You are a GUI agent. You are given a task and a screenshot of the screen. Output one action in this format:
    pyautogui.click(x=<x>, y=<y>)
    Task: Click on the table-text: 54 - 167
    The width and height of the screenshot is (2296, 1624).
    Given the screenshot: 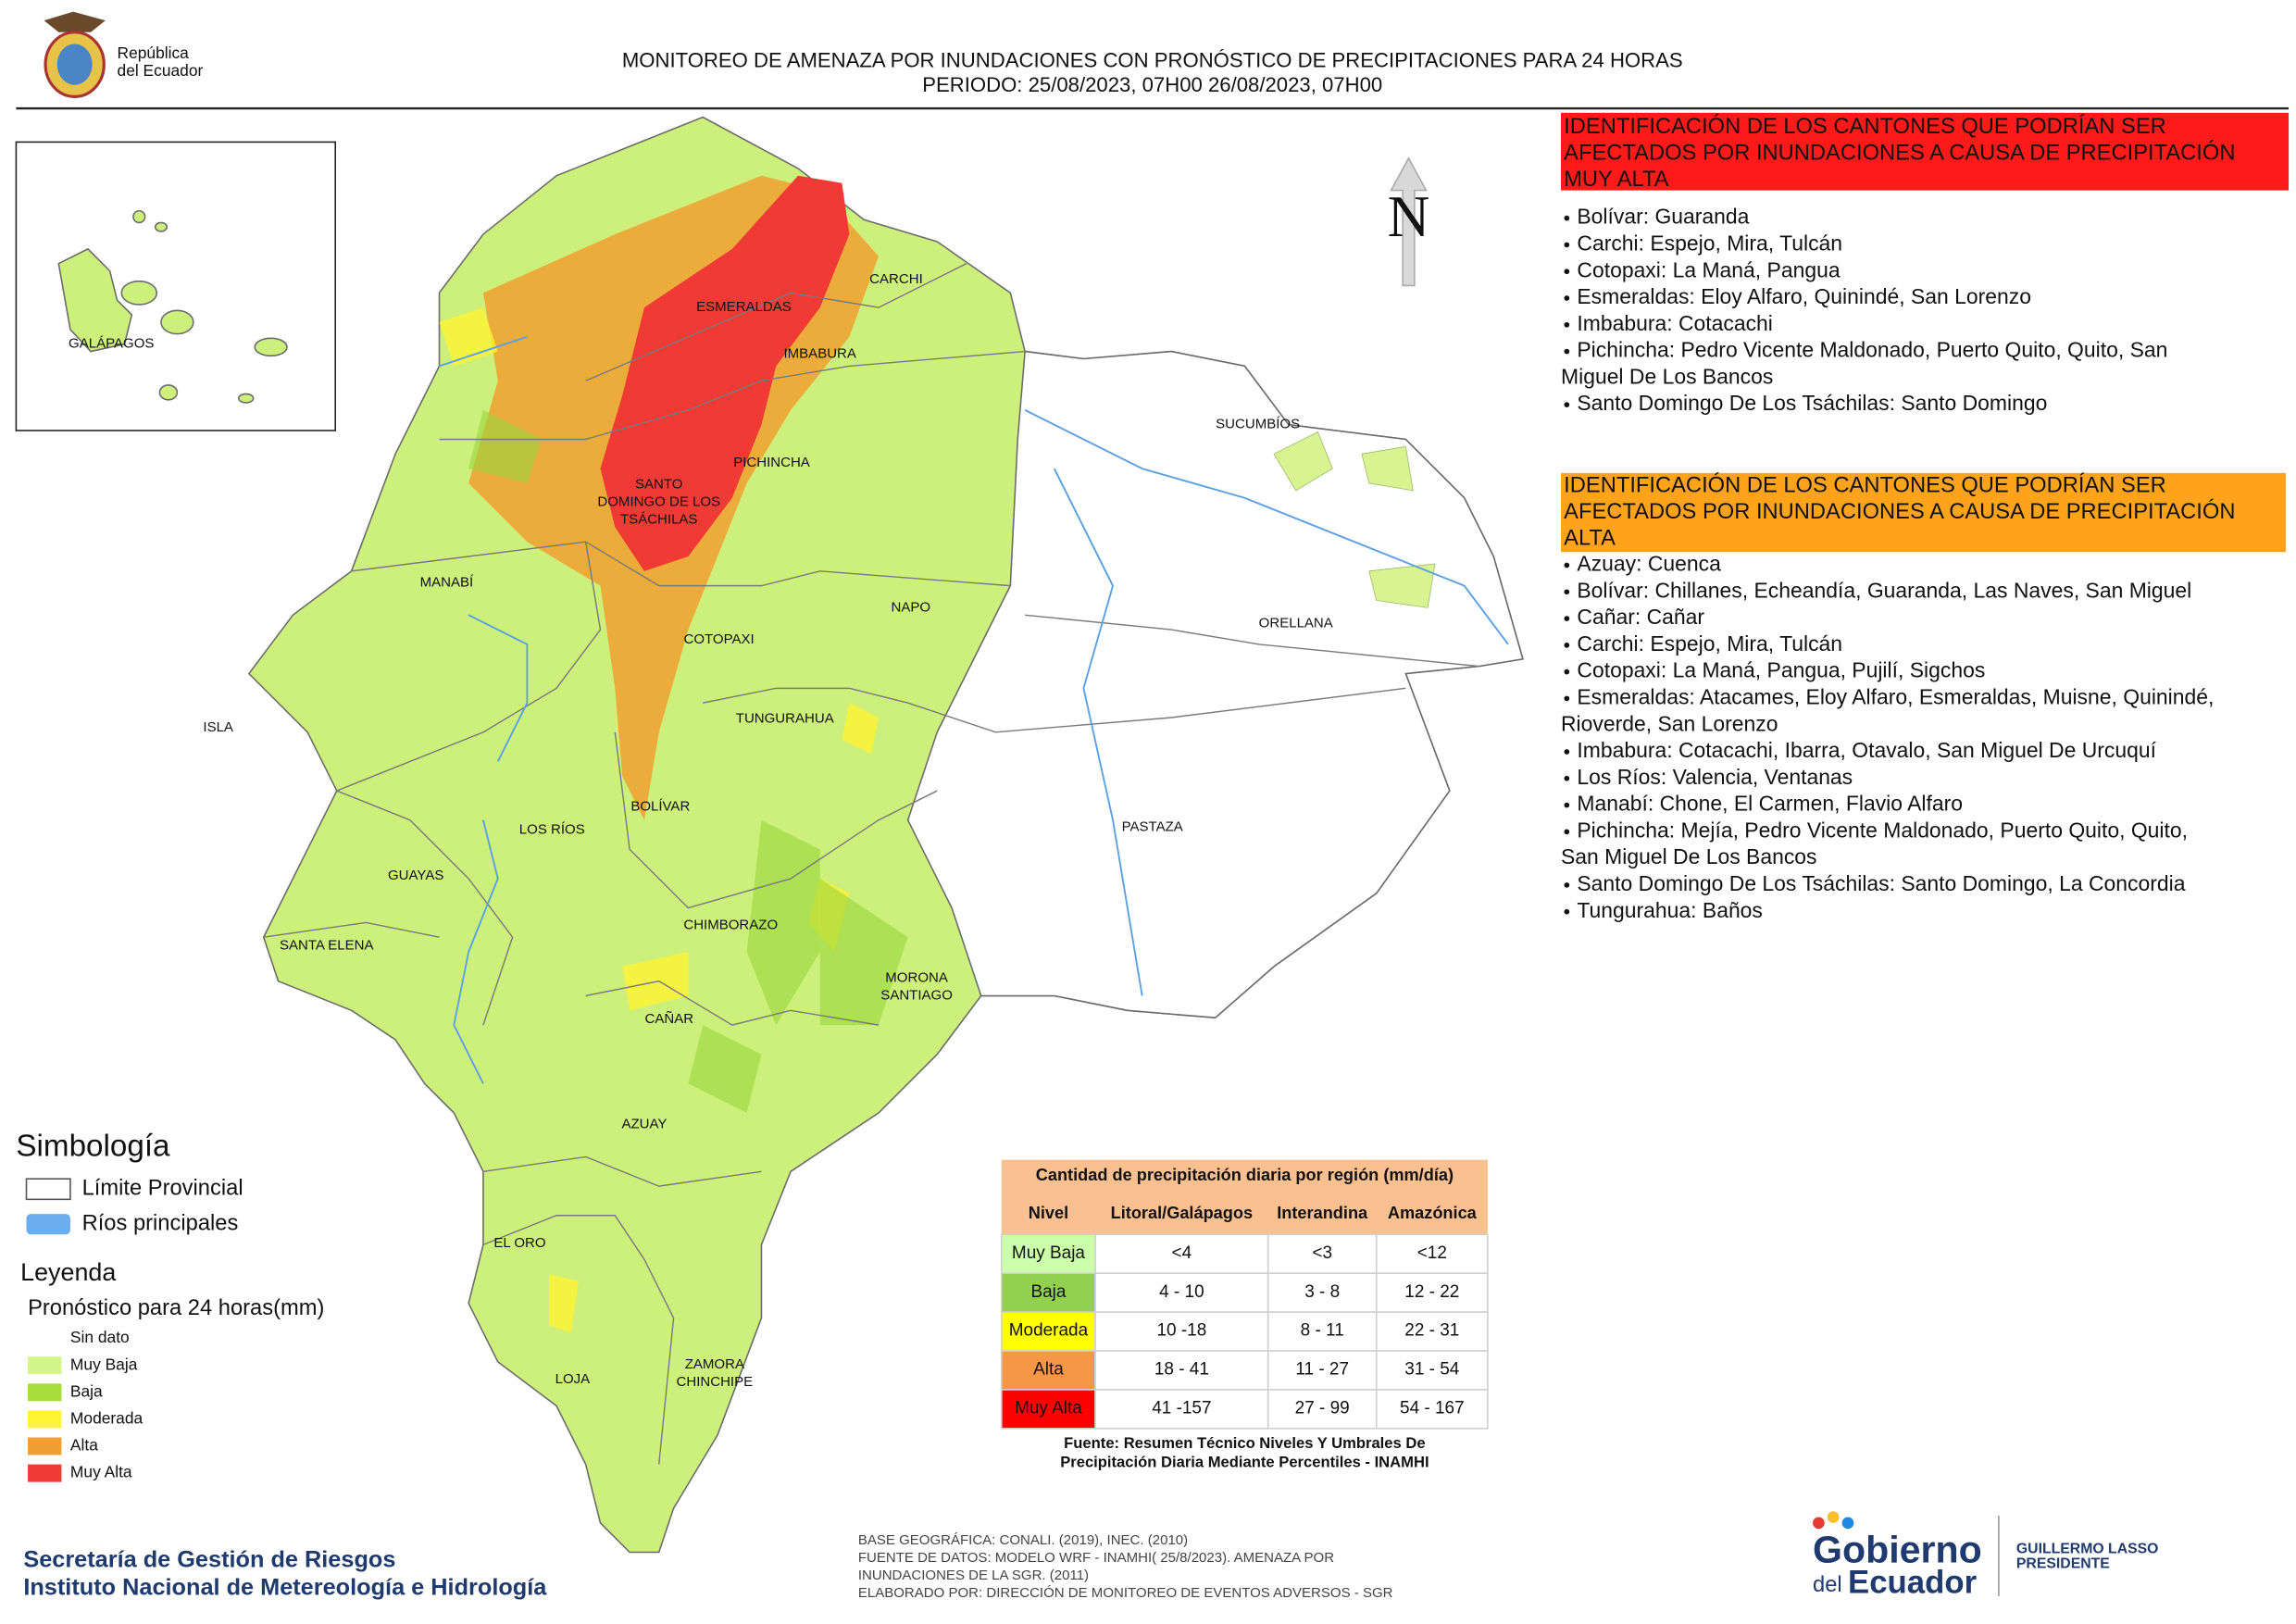 What is the action you would take?
    pyautogui.click(x=1432, y=1408)
    